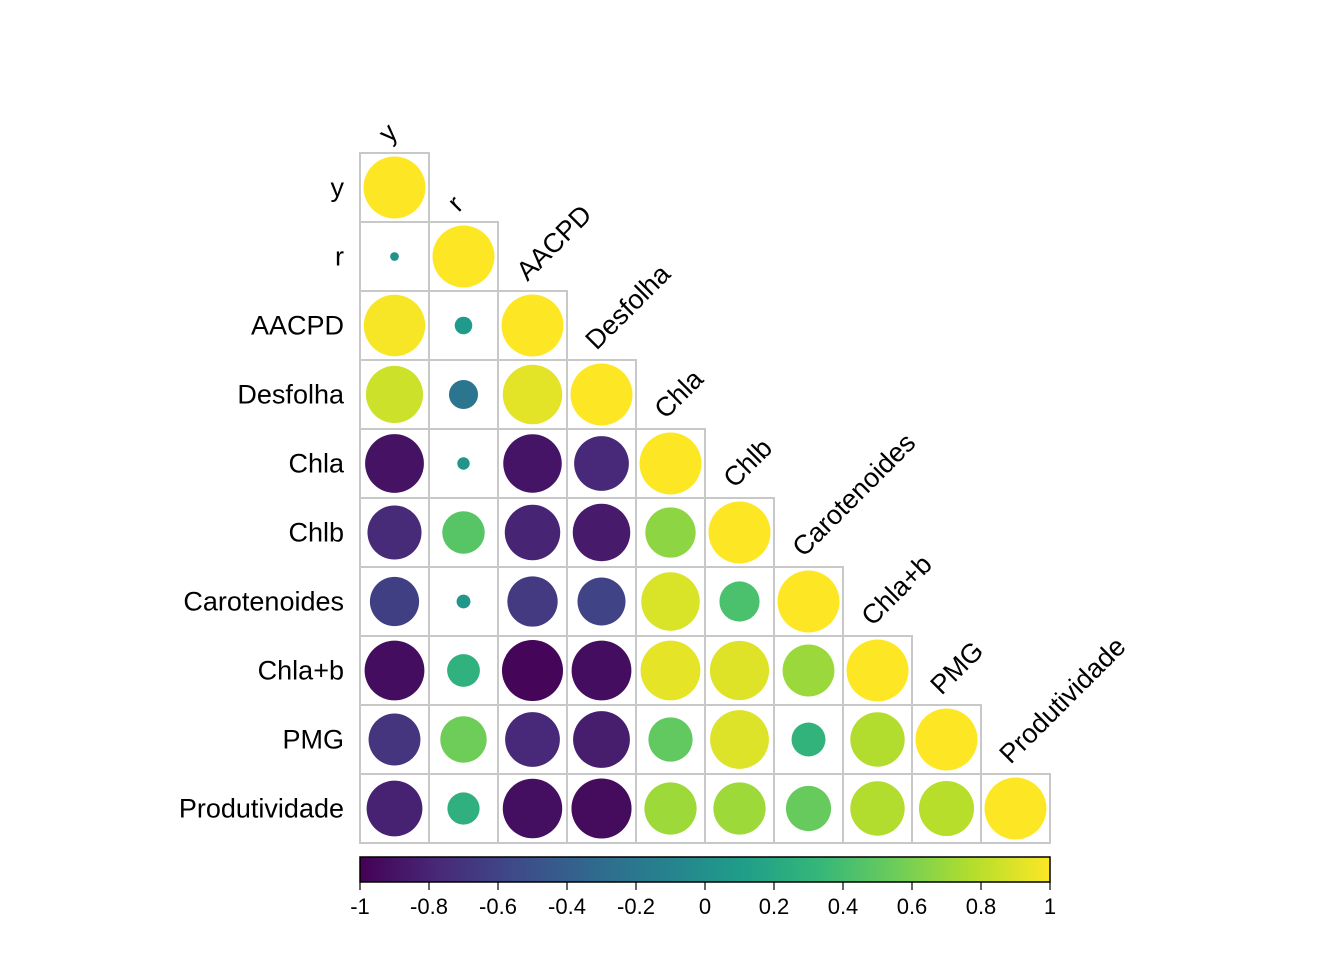 The width and height of the screenshot is (1344, 960). What do you see at coordinates (670, 739) in the screenshot?
I see `circle-pmg-chla` at bounding box center [670, 739].